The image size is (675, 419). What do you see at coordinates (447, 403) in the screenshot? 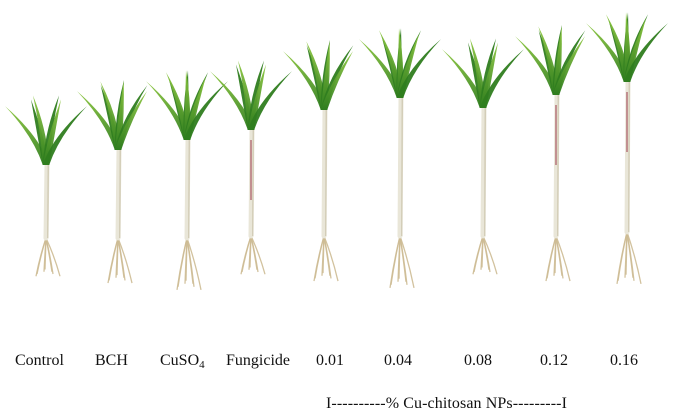
I see `cu-chitosan-range-label: I----------% Cu-chitosan NPs---------I` at bounding box center [447, 403].